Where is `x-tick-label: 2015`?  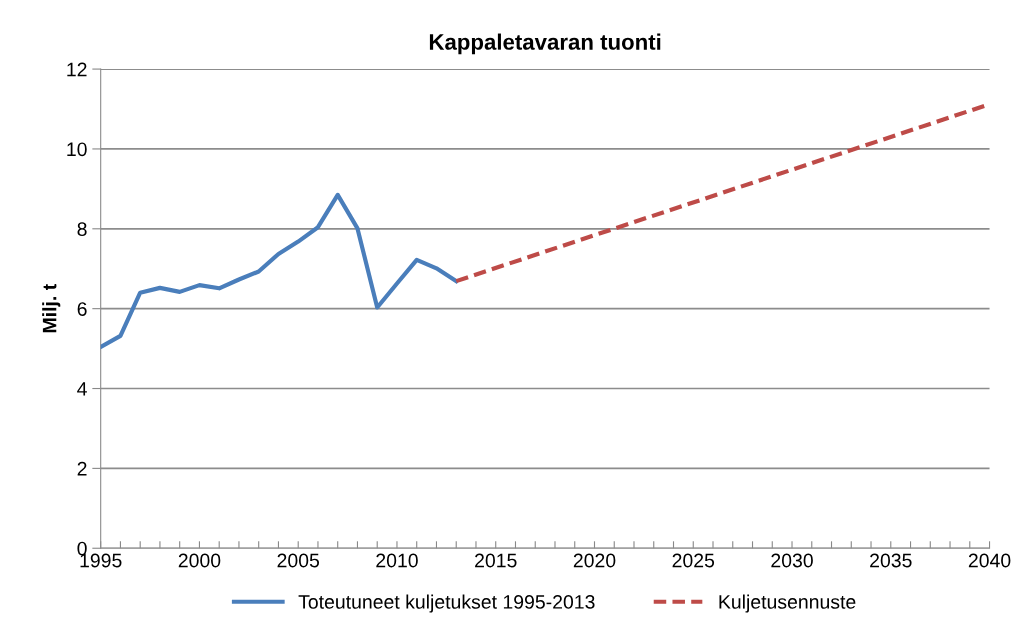 x-tick-label: 2015 is located at coordinates (496, 560).